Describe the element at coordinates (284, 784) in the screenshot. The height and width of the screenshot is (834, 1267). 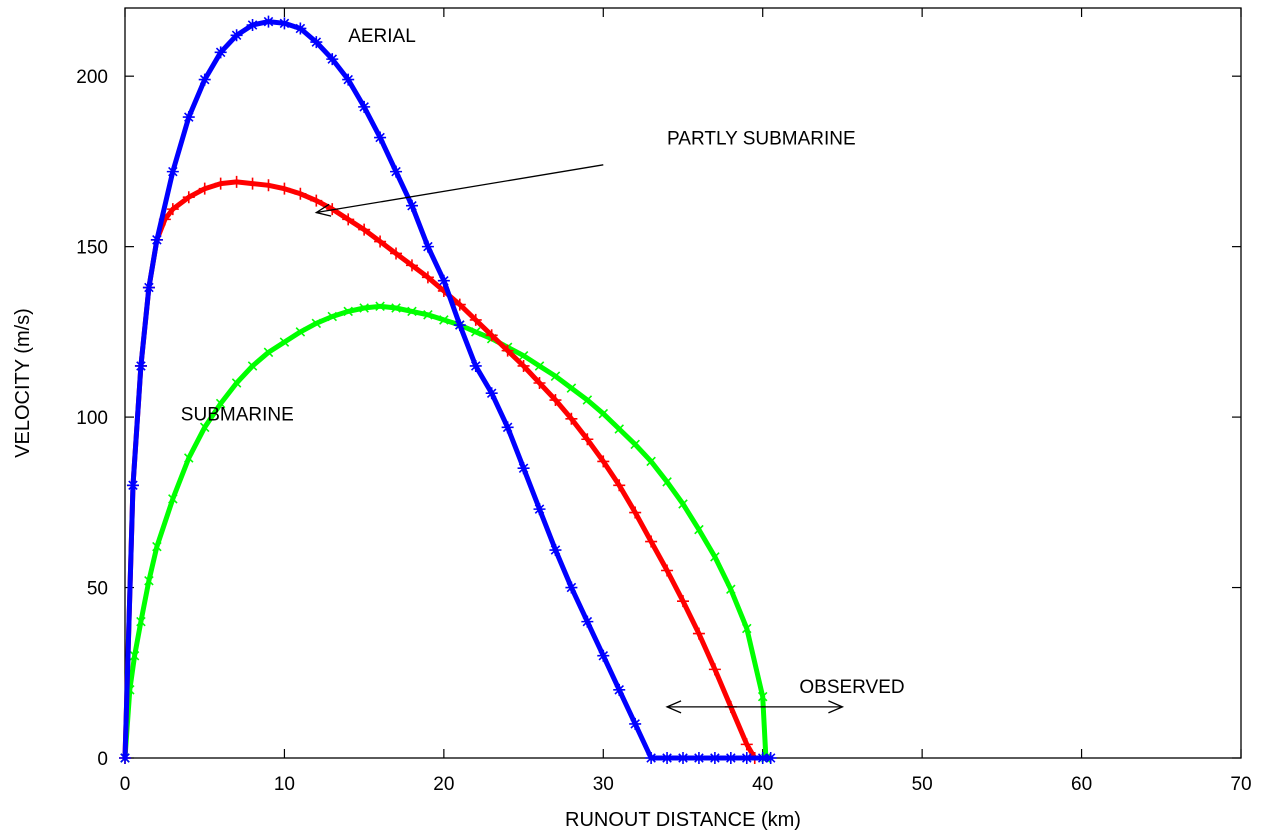
I see `x-tick-label-1: 10` at that location.